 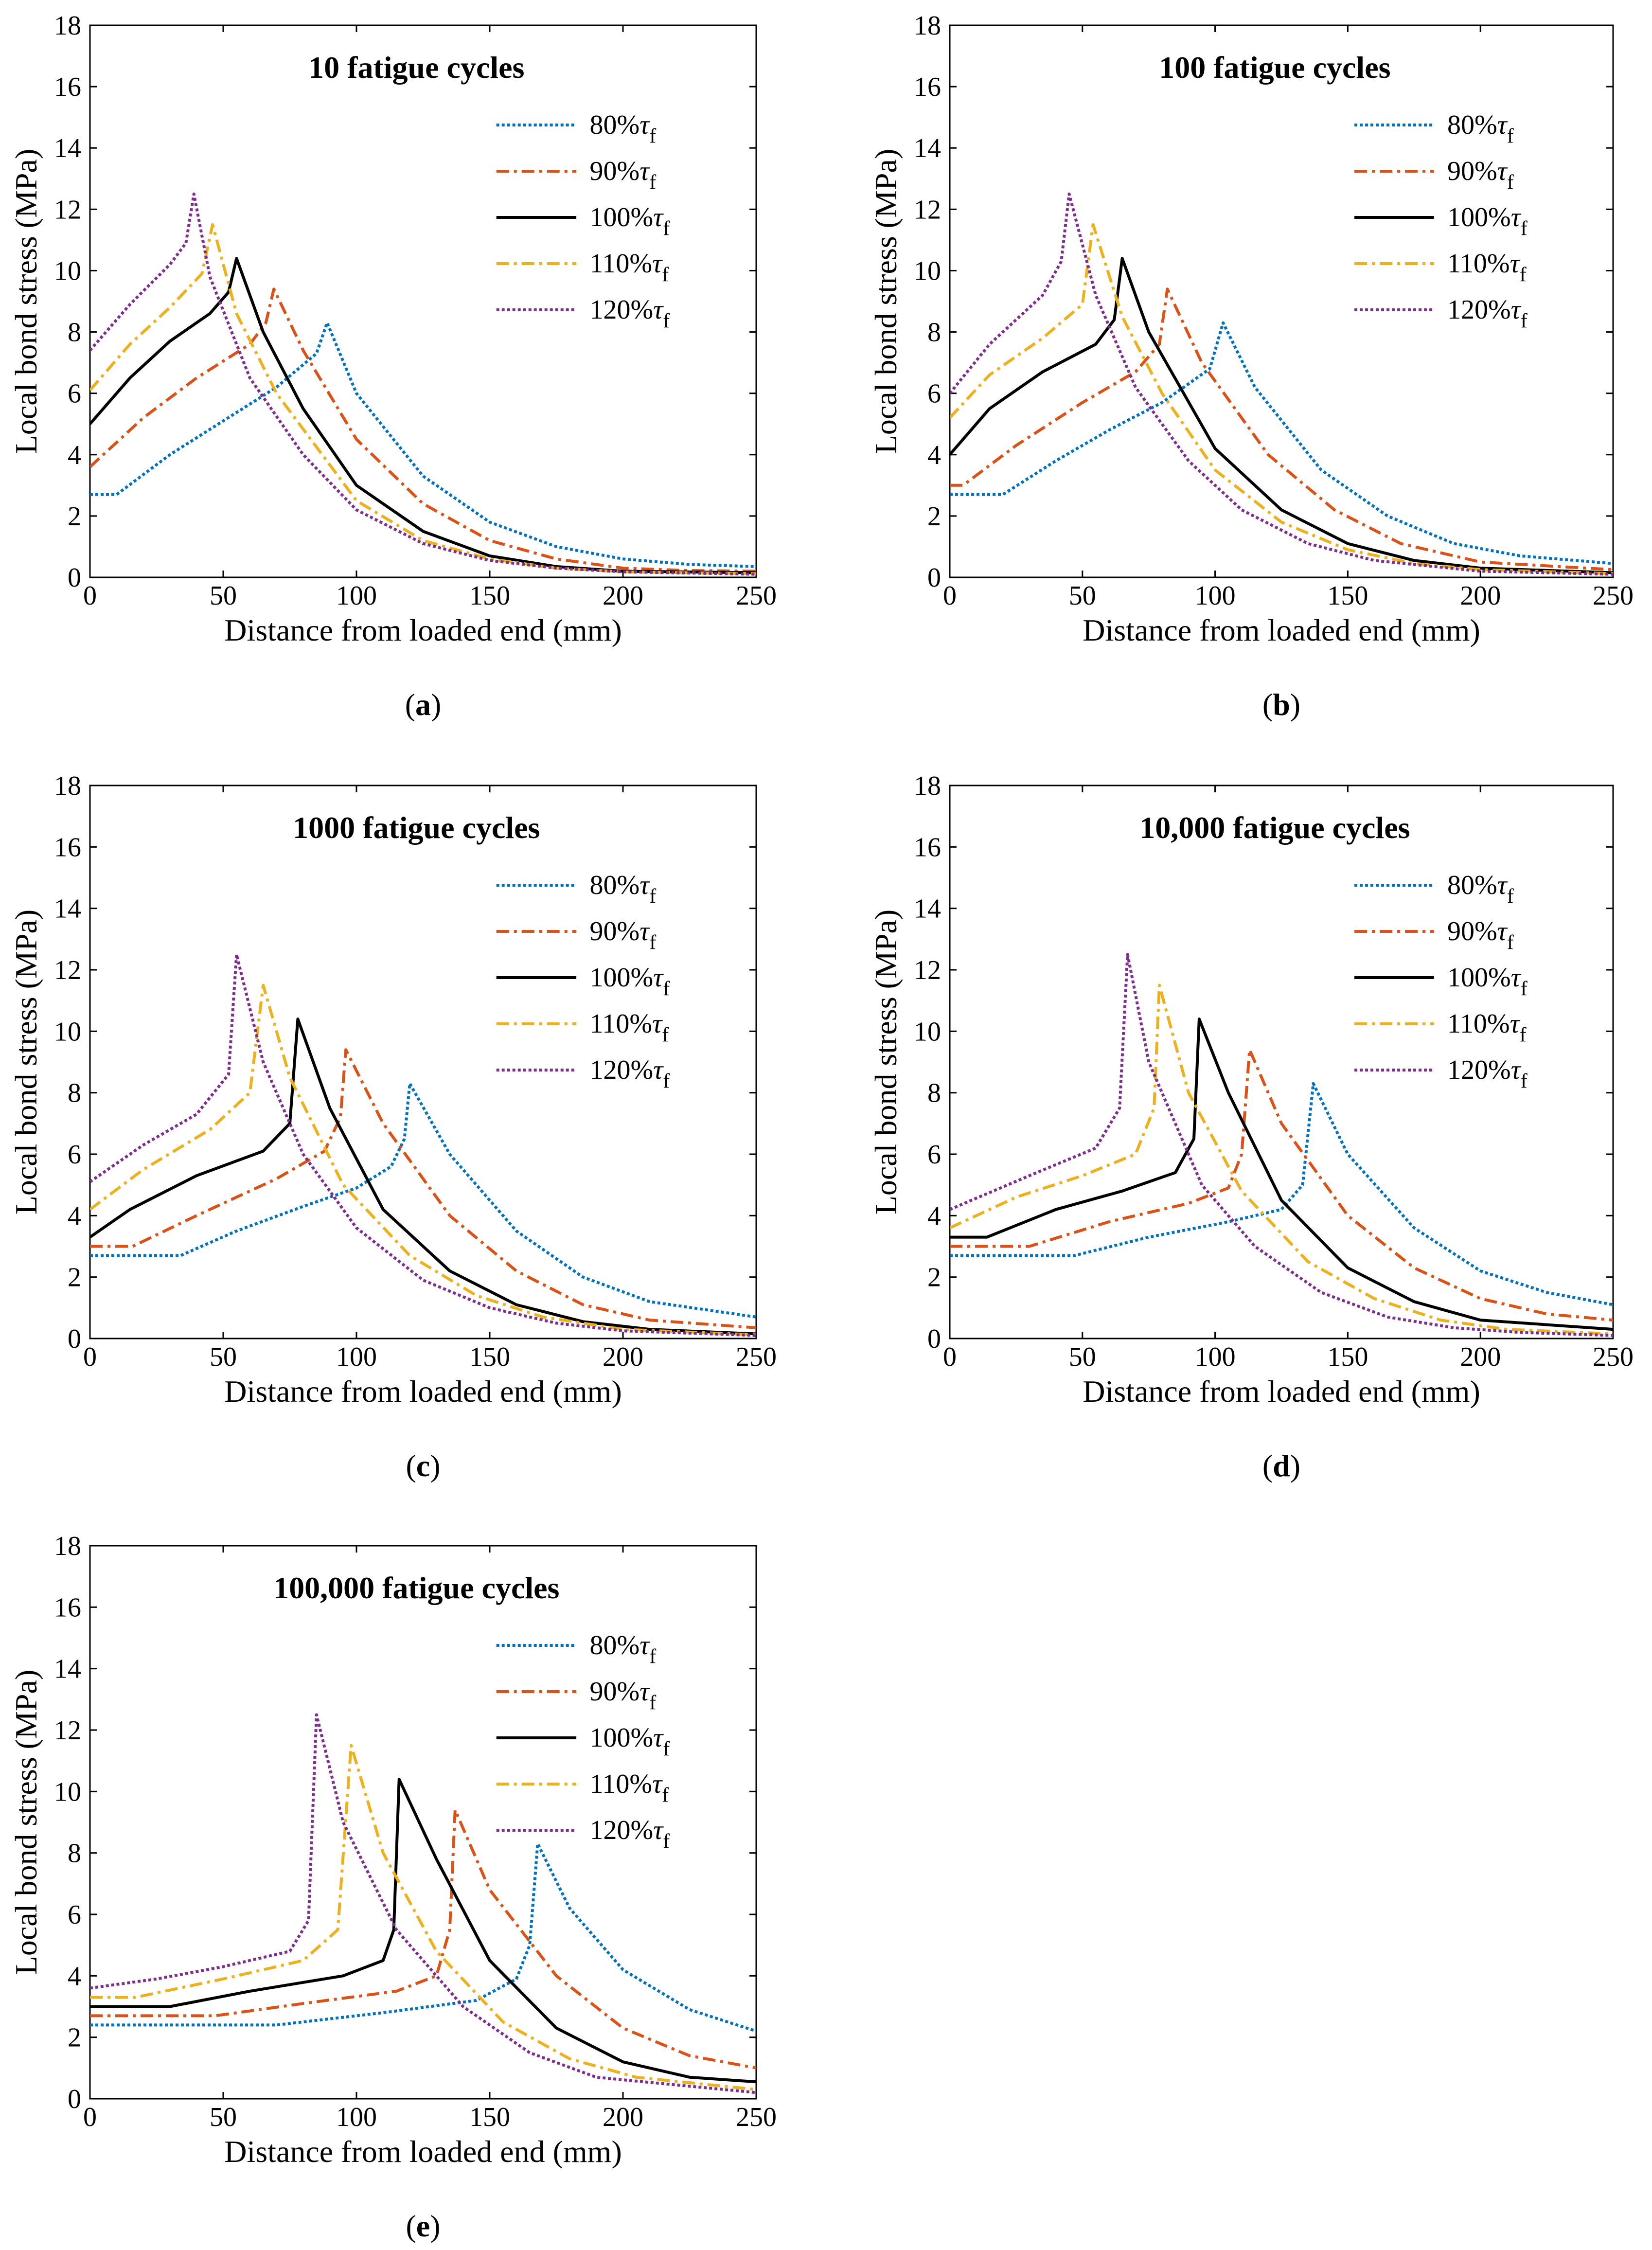 I want to click on caption-letter: b, so click(x=1282, y=704).